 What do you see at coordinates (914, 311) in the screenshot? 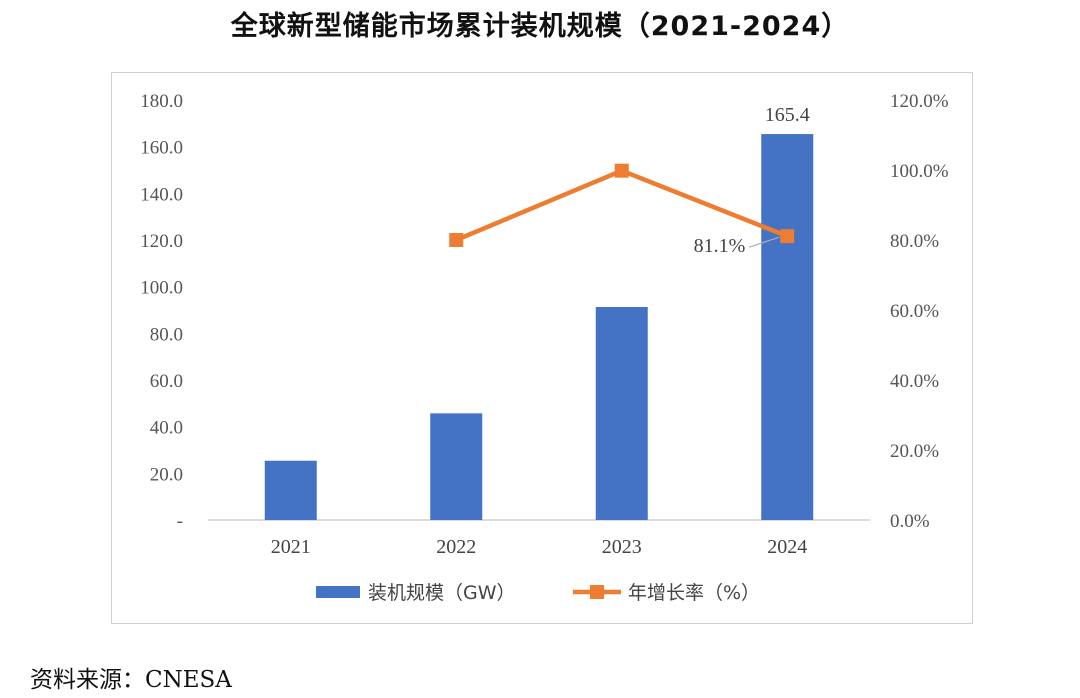
I see `right-axis-tick: 60.0%` at bounding box center [914, 311].